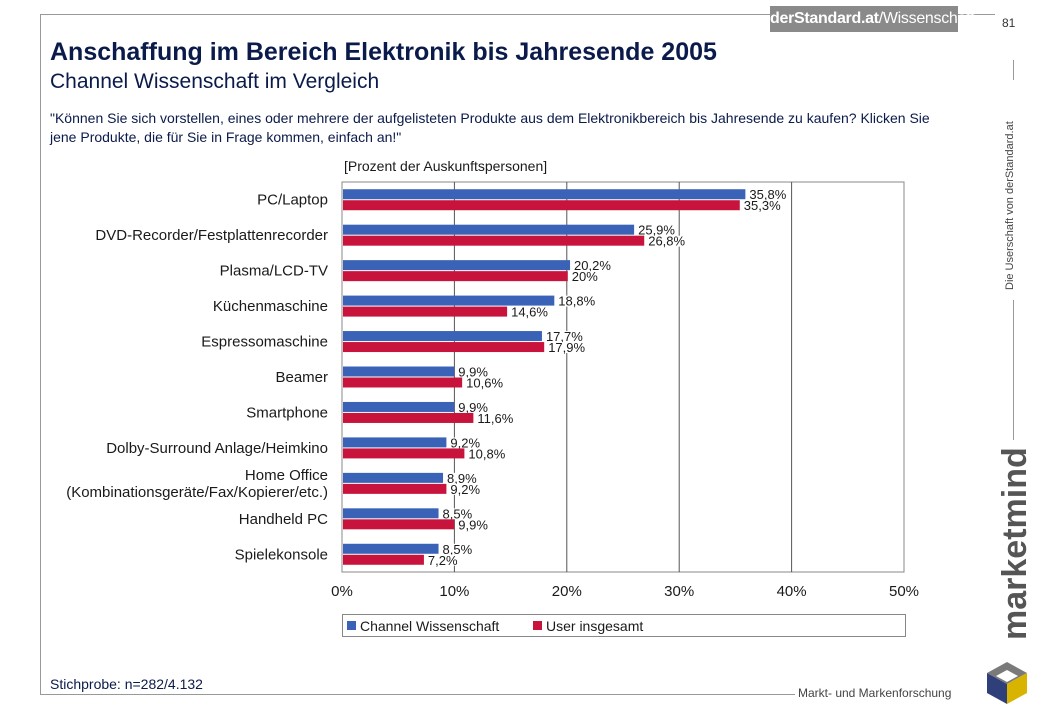  What do you see at coordinates (342, 591) in the screenshot?
I see `x-tick-label: 0%` at bounding box center [342, 591].